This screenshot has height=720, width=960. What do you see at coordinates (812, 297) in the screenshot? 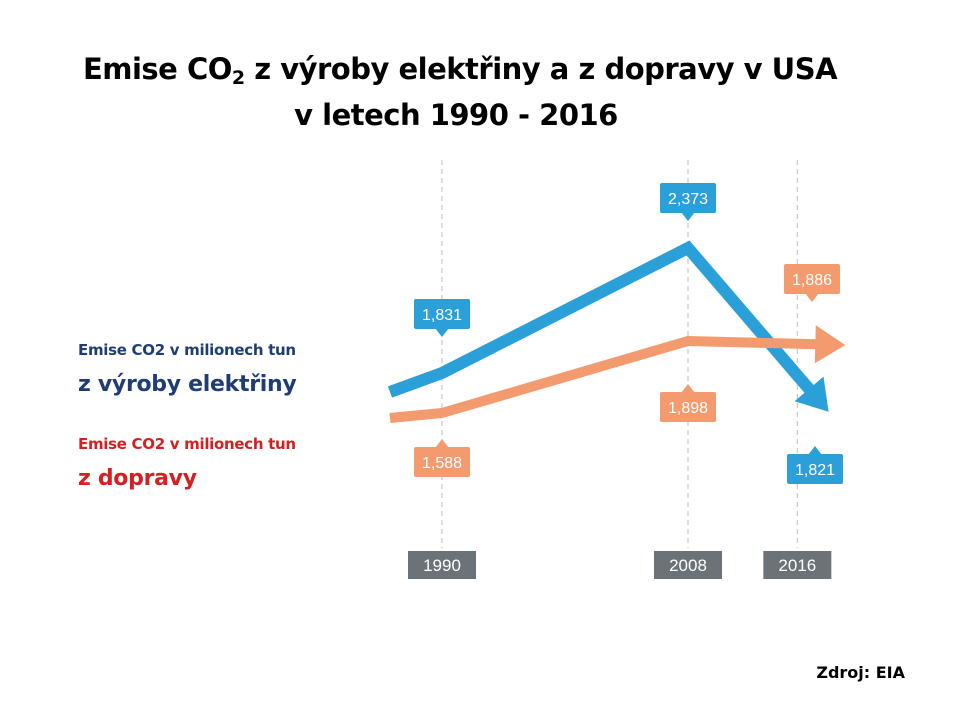
I see `data-label-transport-2016-pointer` at bounding box center [812, 297].